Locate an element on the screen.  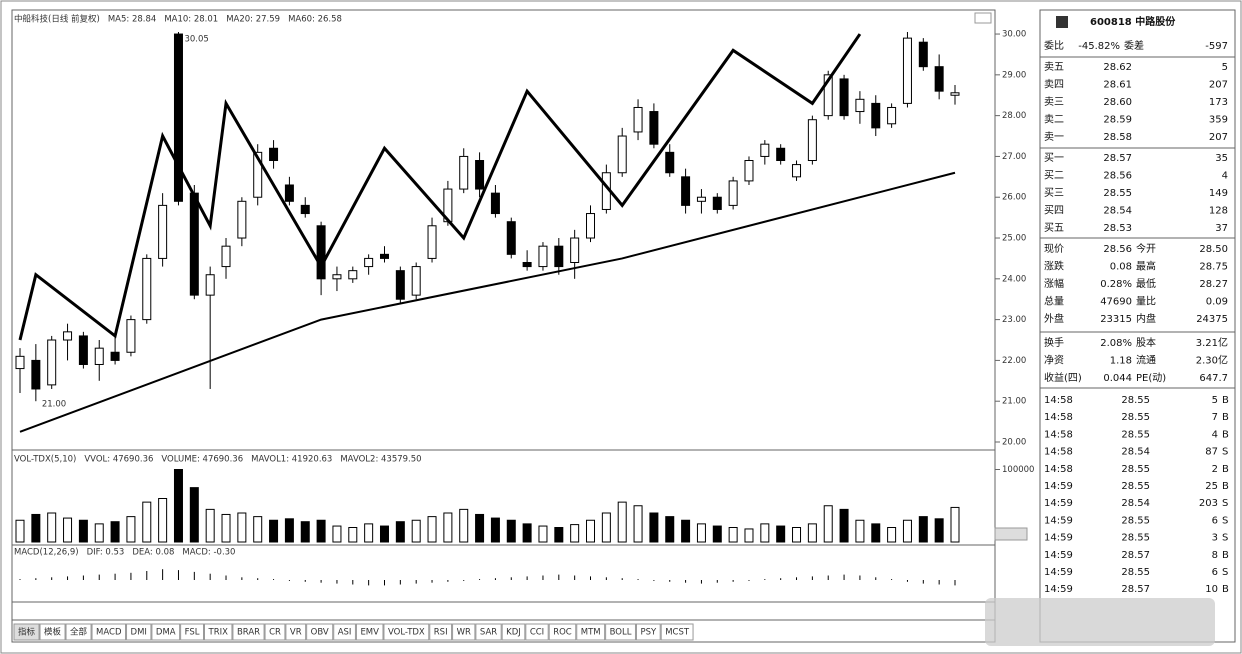
quote-cell: 28.56 is located at coordinates (1117, 249).